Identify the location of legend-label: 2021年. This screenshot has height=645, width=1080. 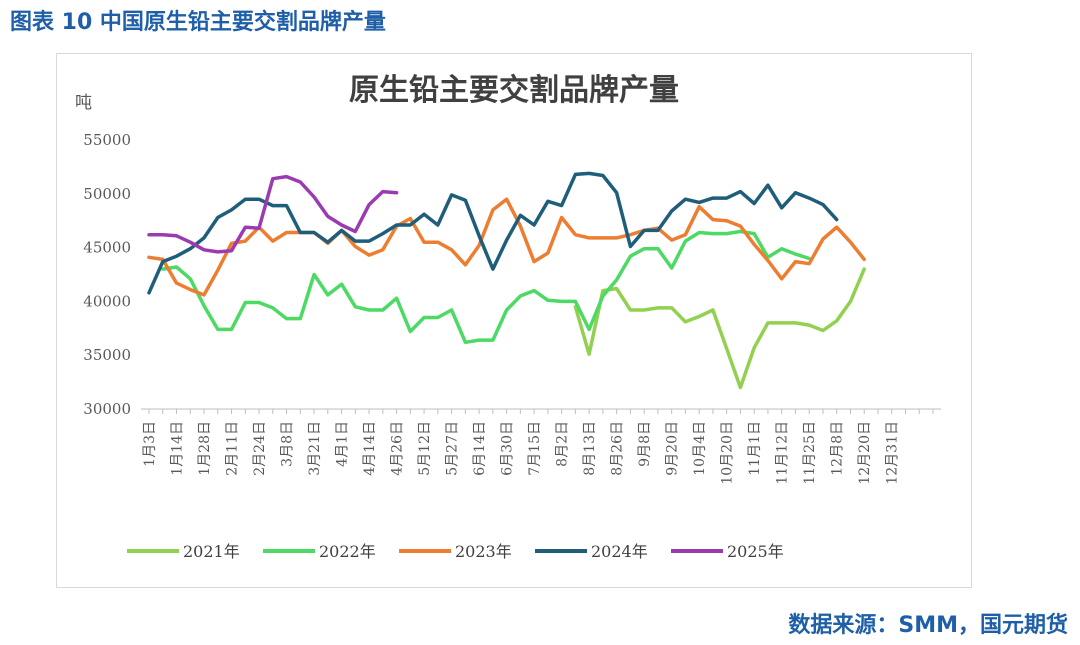
(211, 551).